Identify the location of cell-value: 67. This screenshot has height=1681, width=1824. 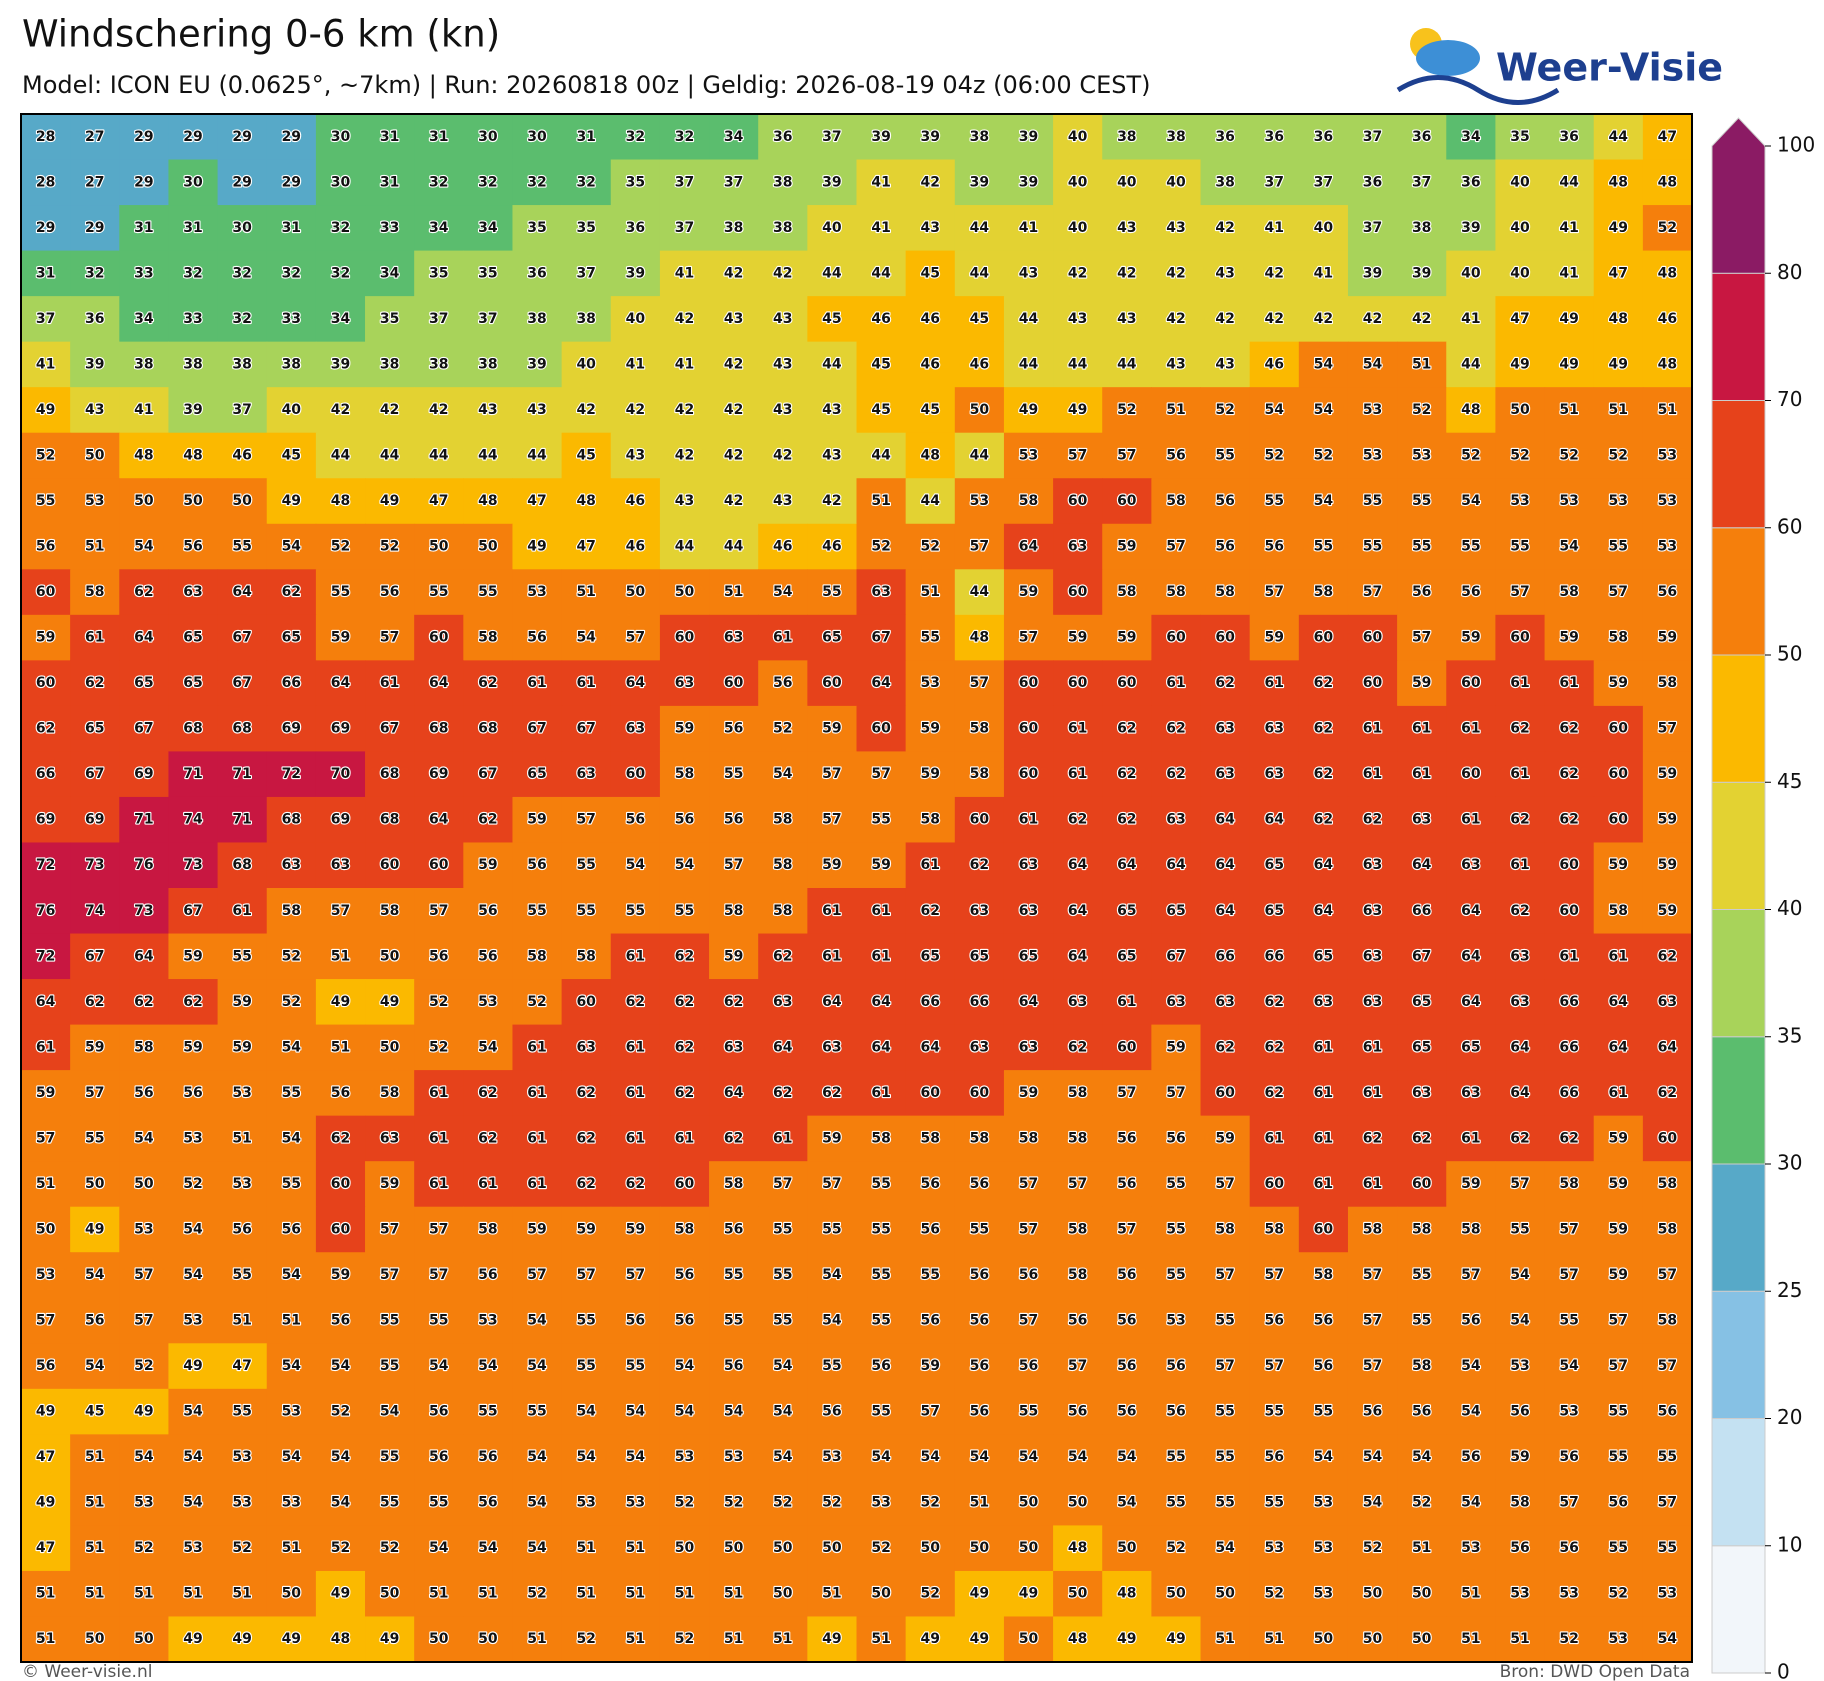
(880, 638).